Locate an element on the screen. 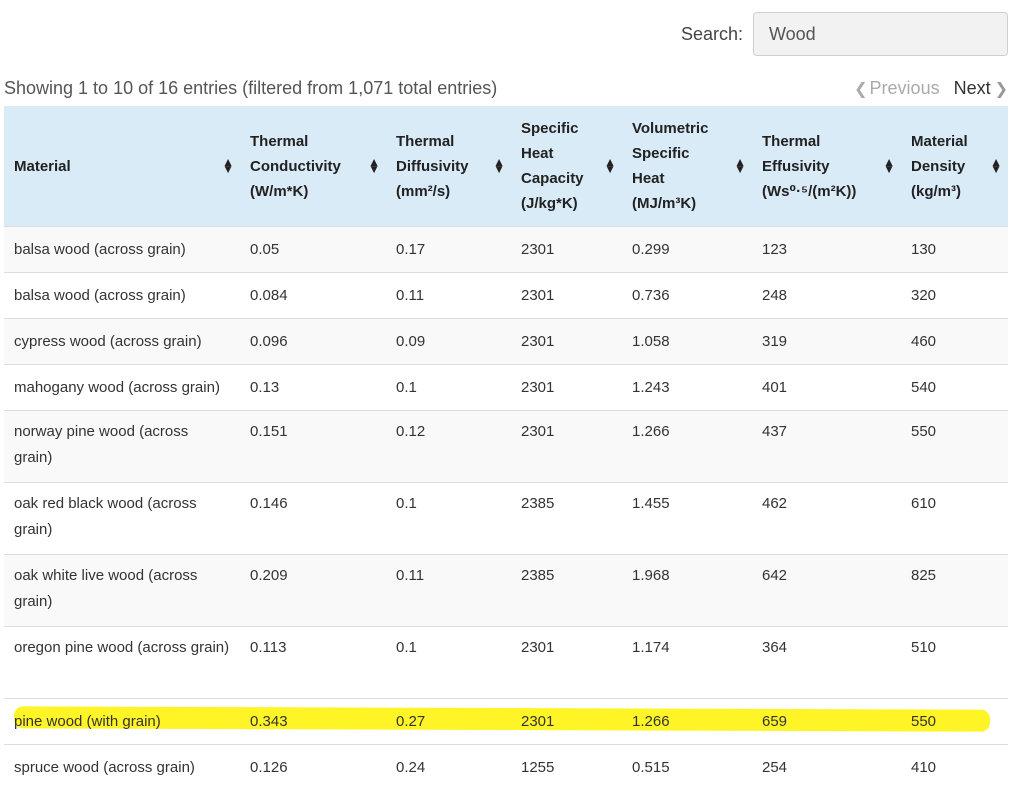 This screenshot has width=1015, height=796. col-header-thermal-conductivity: Thermal Conductivity (W/m*K) ▲ ▼ is located at coordinates (313, 166).